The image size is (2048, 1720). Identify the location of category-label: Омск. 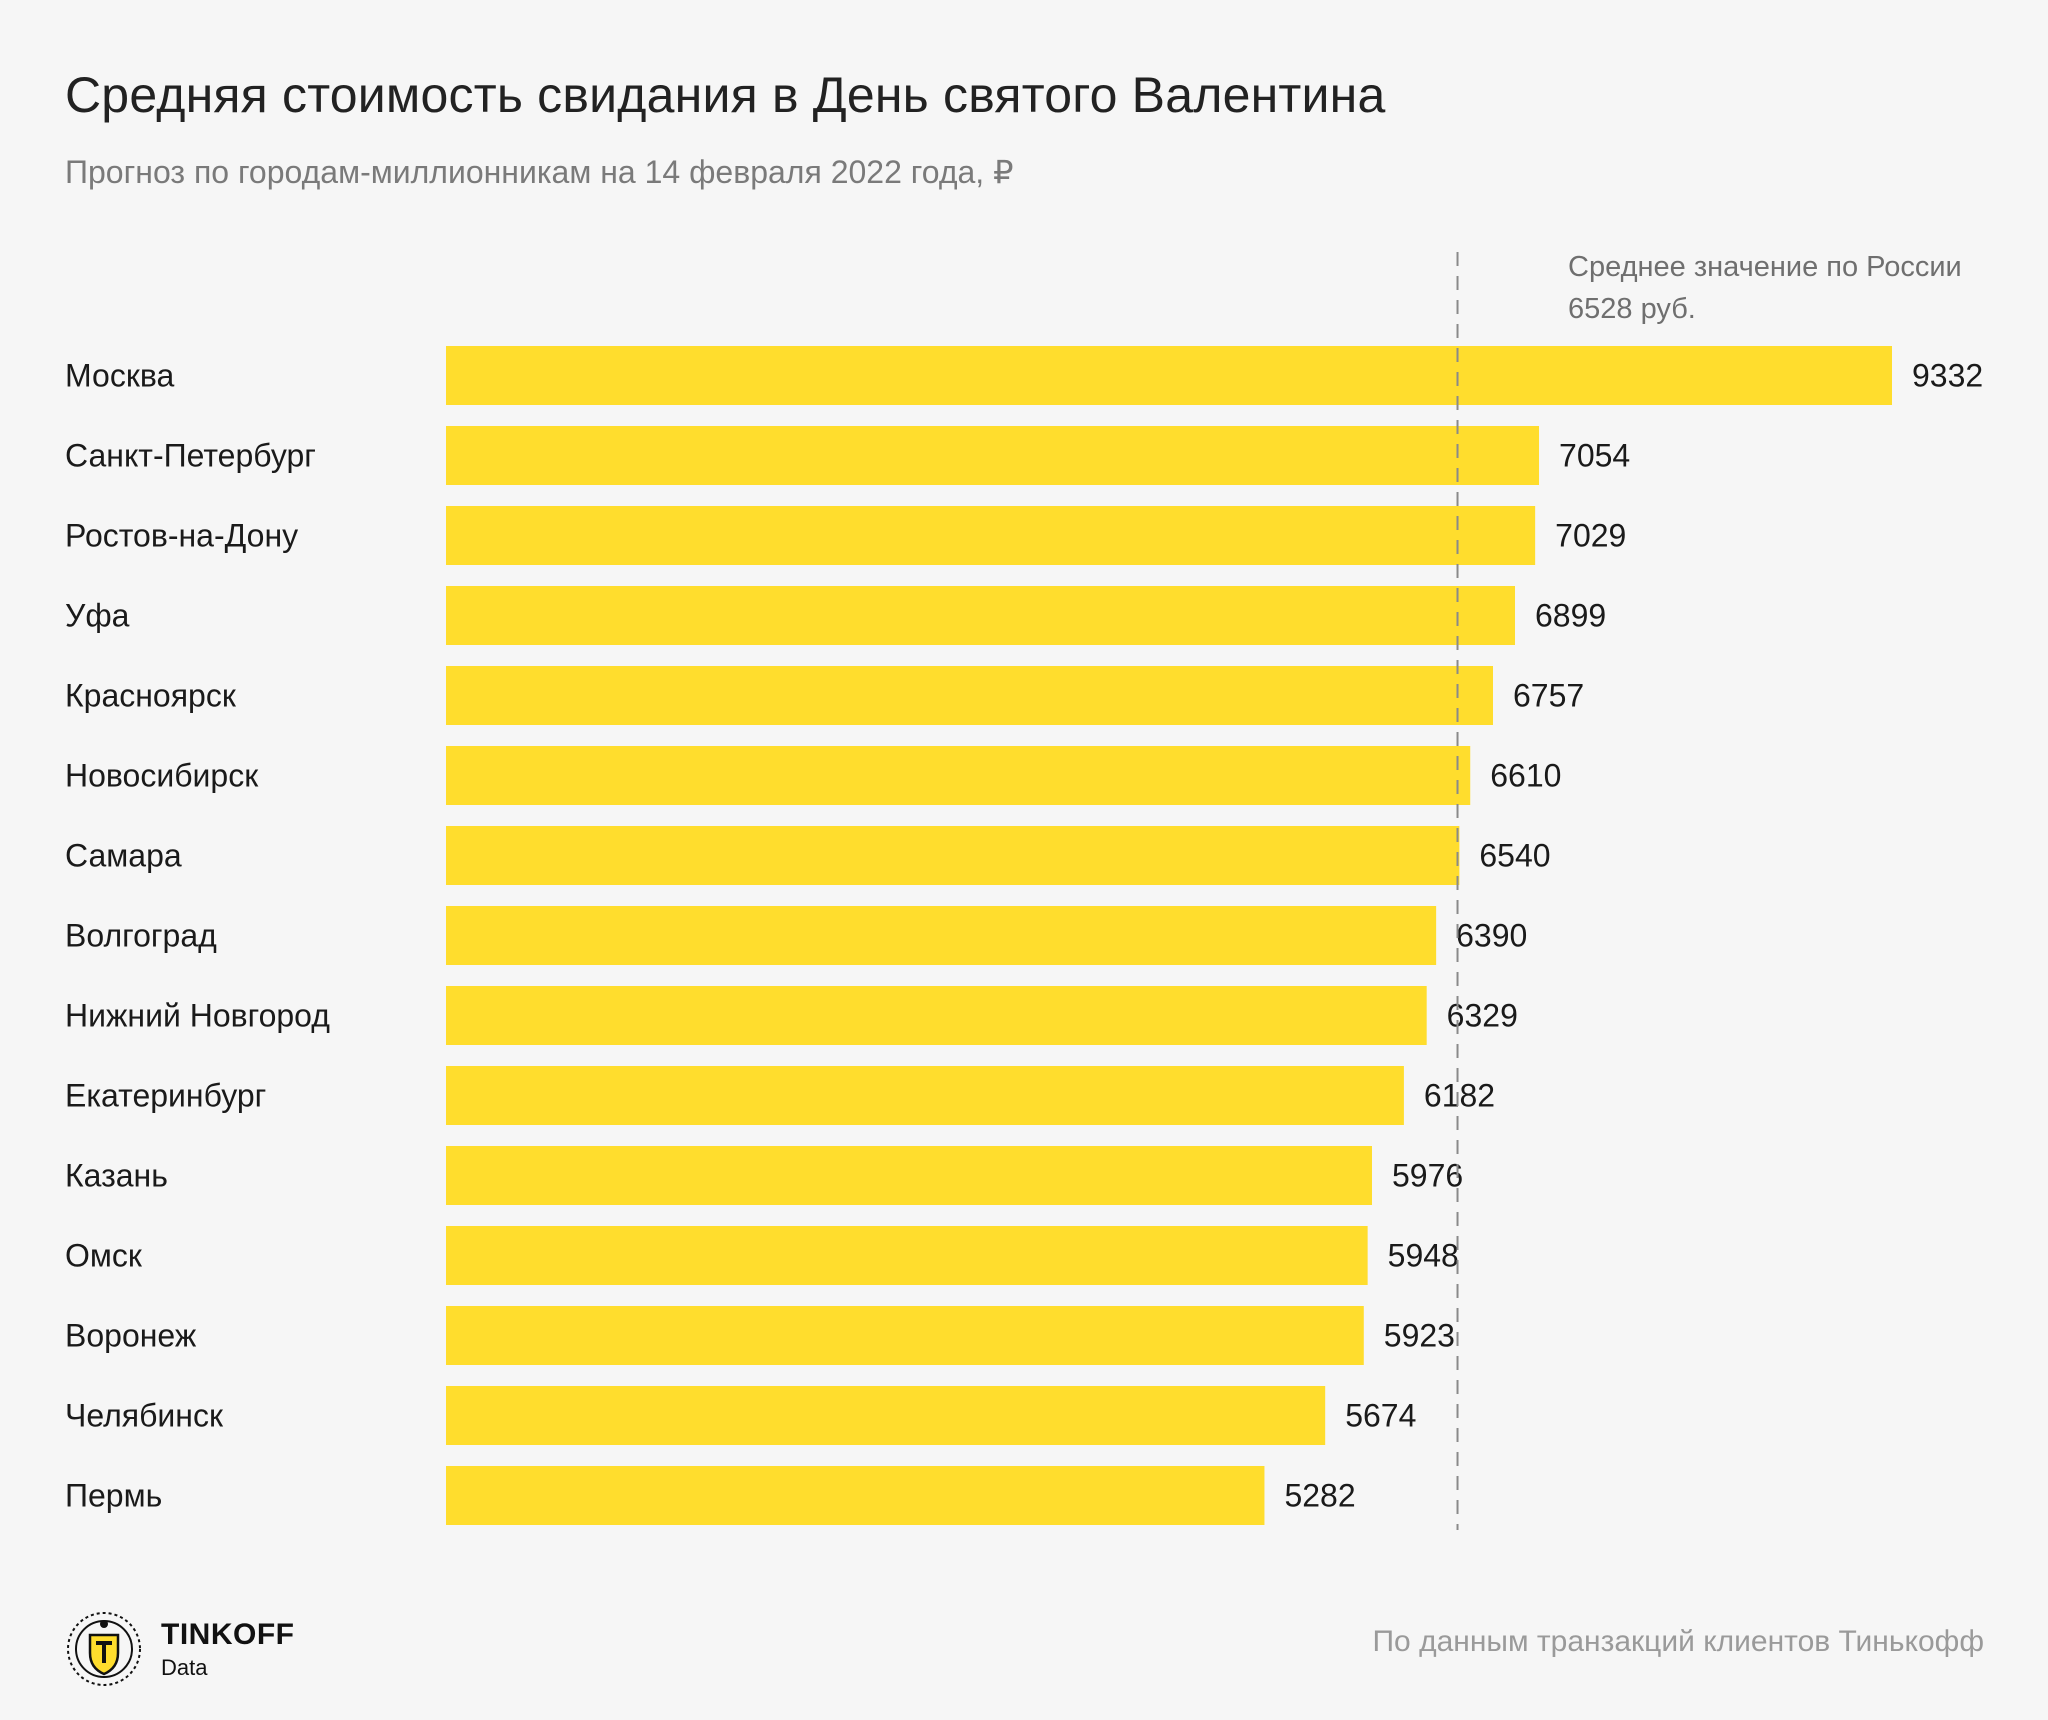
(104, 1256).